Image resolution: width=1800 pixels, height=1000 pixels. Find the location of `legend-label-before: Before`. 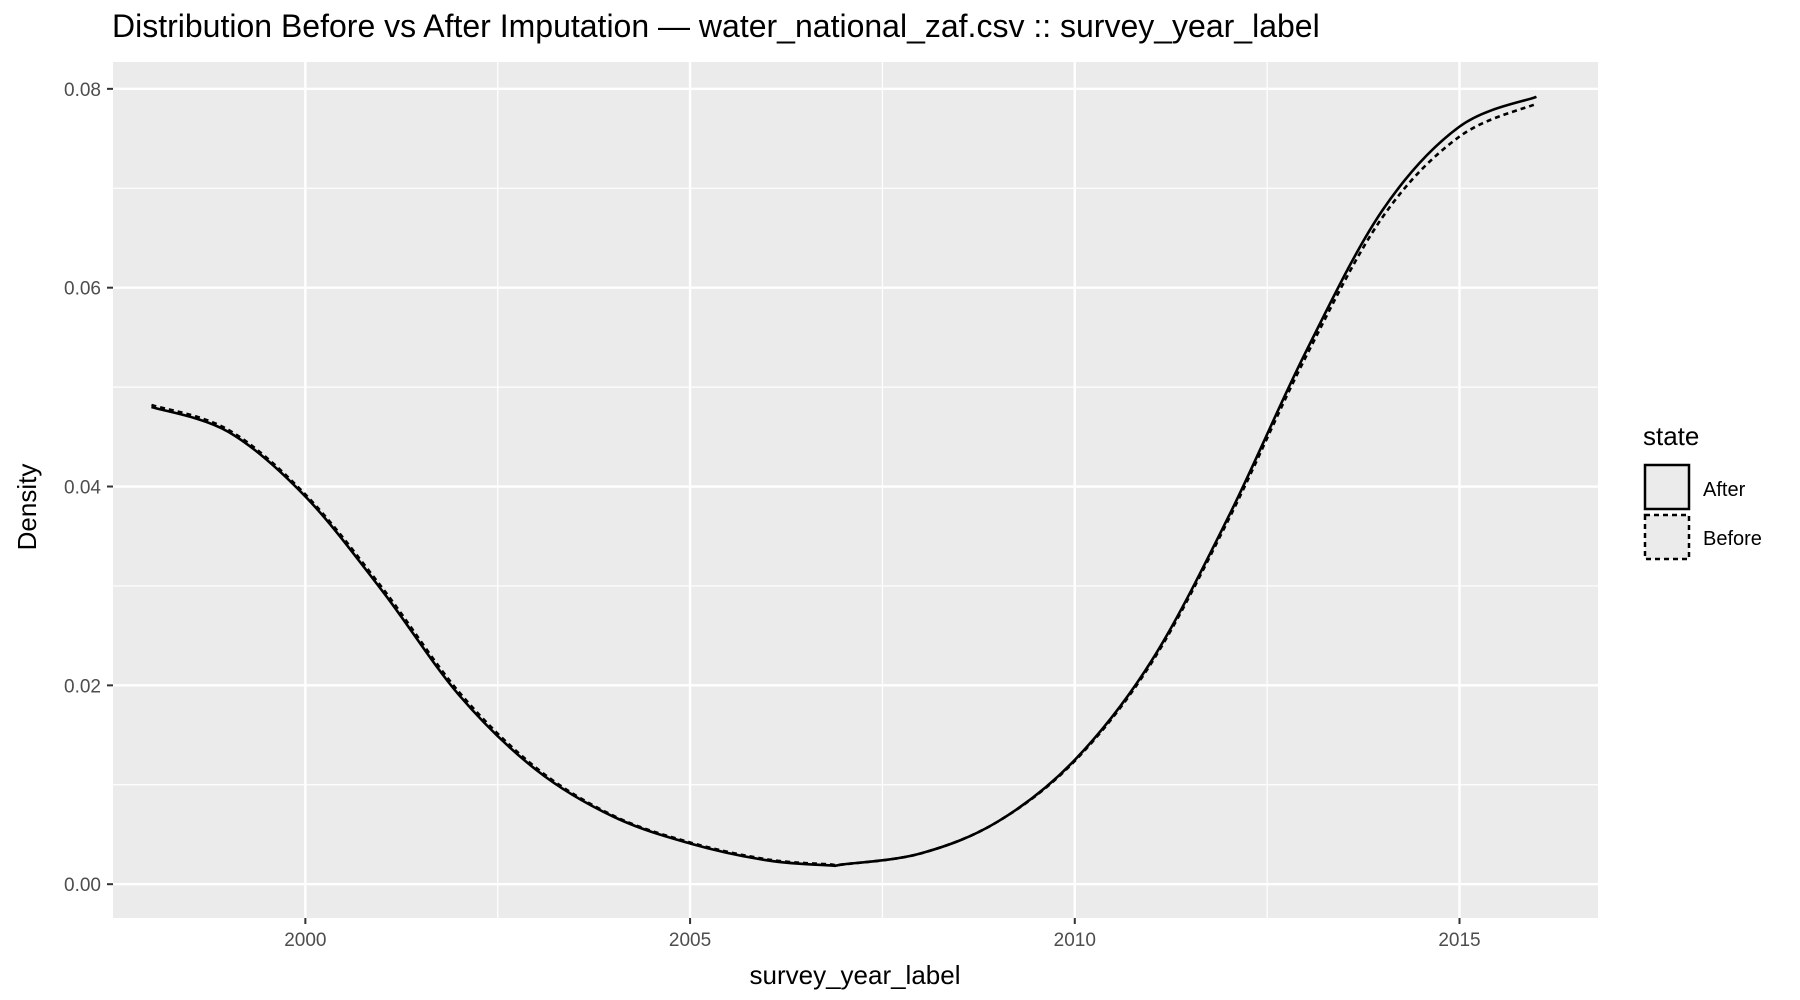

legend-label-before: Before is located at coordinates (1732, 539).